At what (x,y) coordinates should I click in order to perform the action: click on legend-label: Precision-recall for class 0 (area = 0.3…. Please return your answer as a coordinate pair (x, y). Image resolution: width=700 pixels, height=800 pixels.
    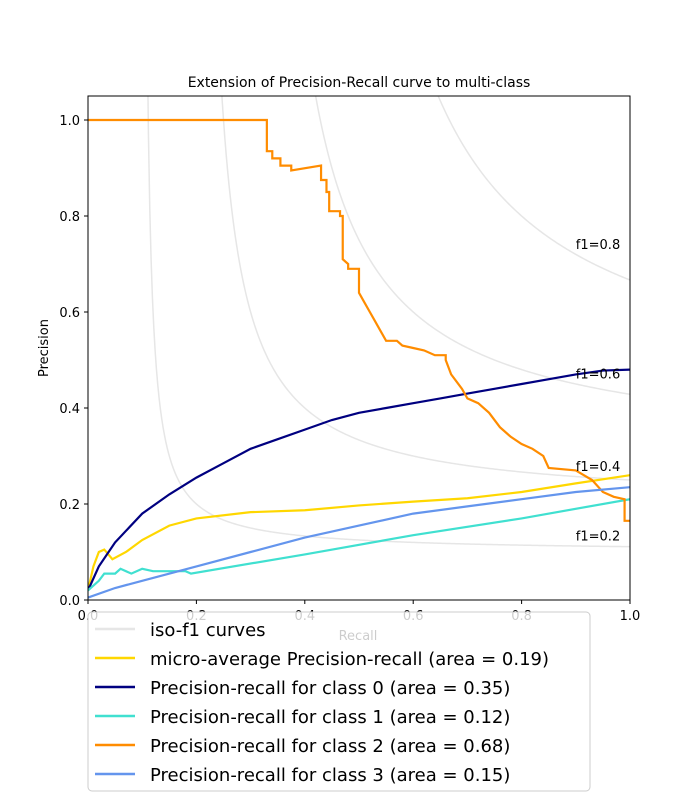
    Looking at the image, I should click on (330, 688).